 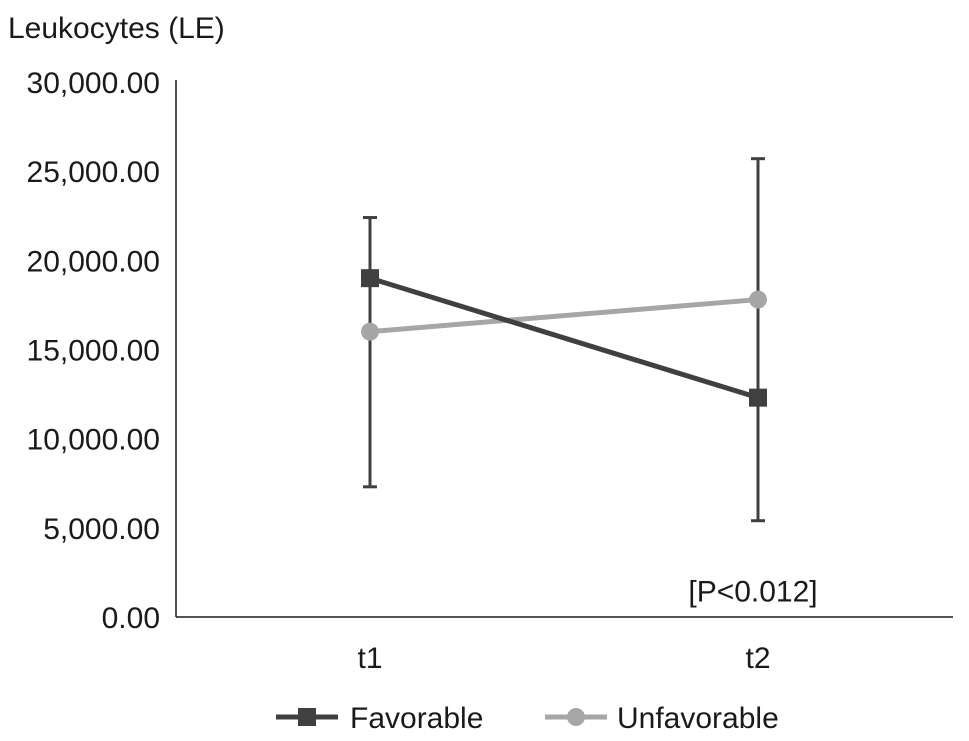 What do you see at coordinates (93, 172) in the screenshot?
I see `y-tick-label: 25,000.00` at bounding box center [93, 172].